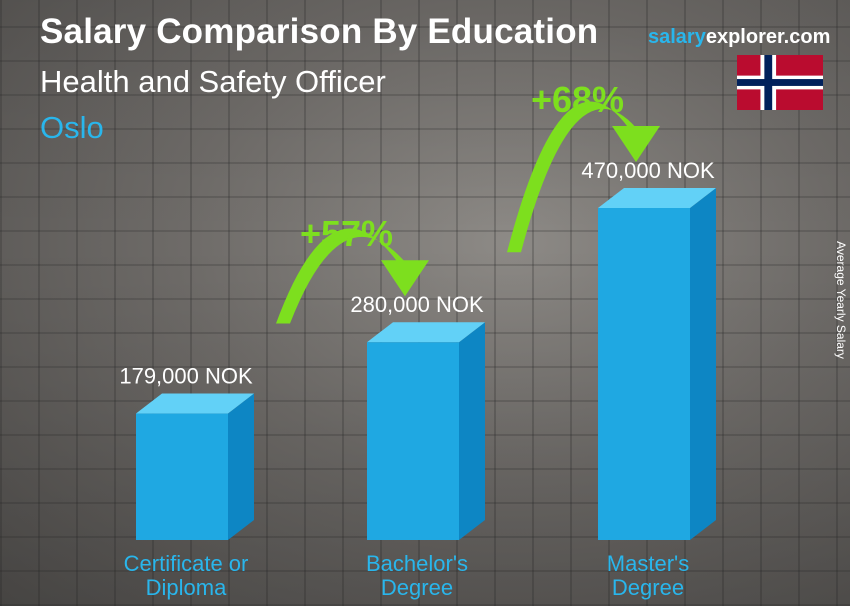 The width and height of the screenshot is (850, 606). What do you see at coordinates (417, 563) in the screenshot?
I see `category-label-1-0: Bachelor's` at bounding box center [417, 563].